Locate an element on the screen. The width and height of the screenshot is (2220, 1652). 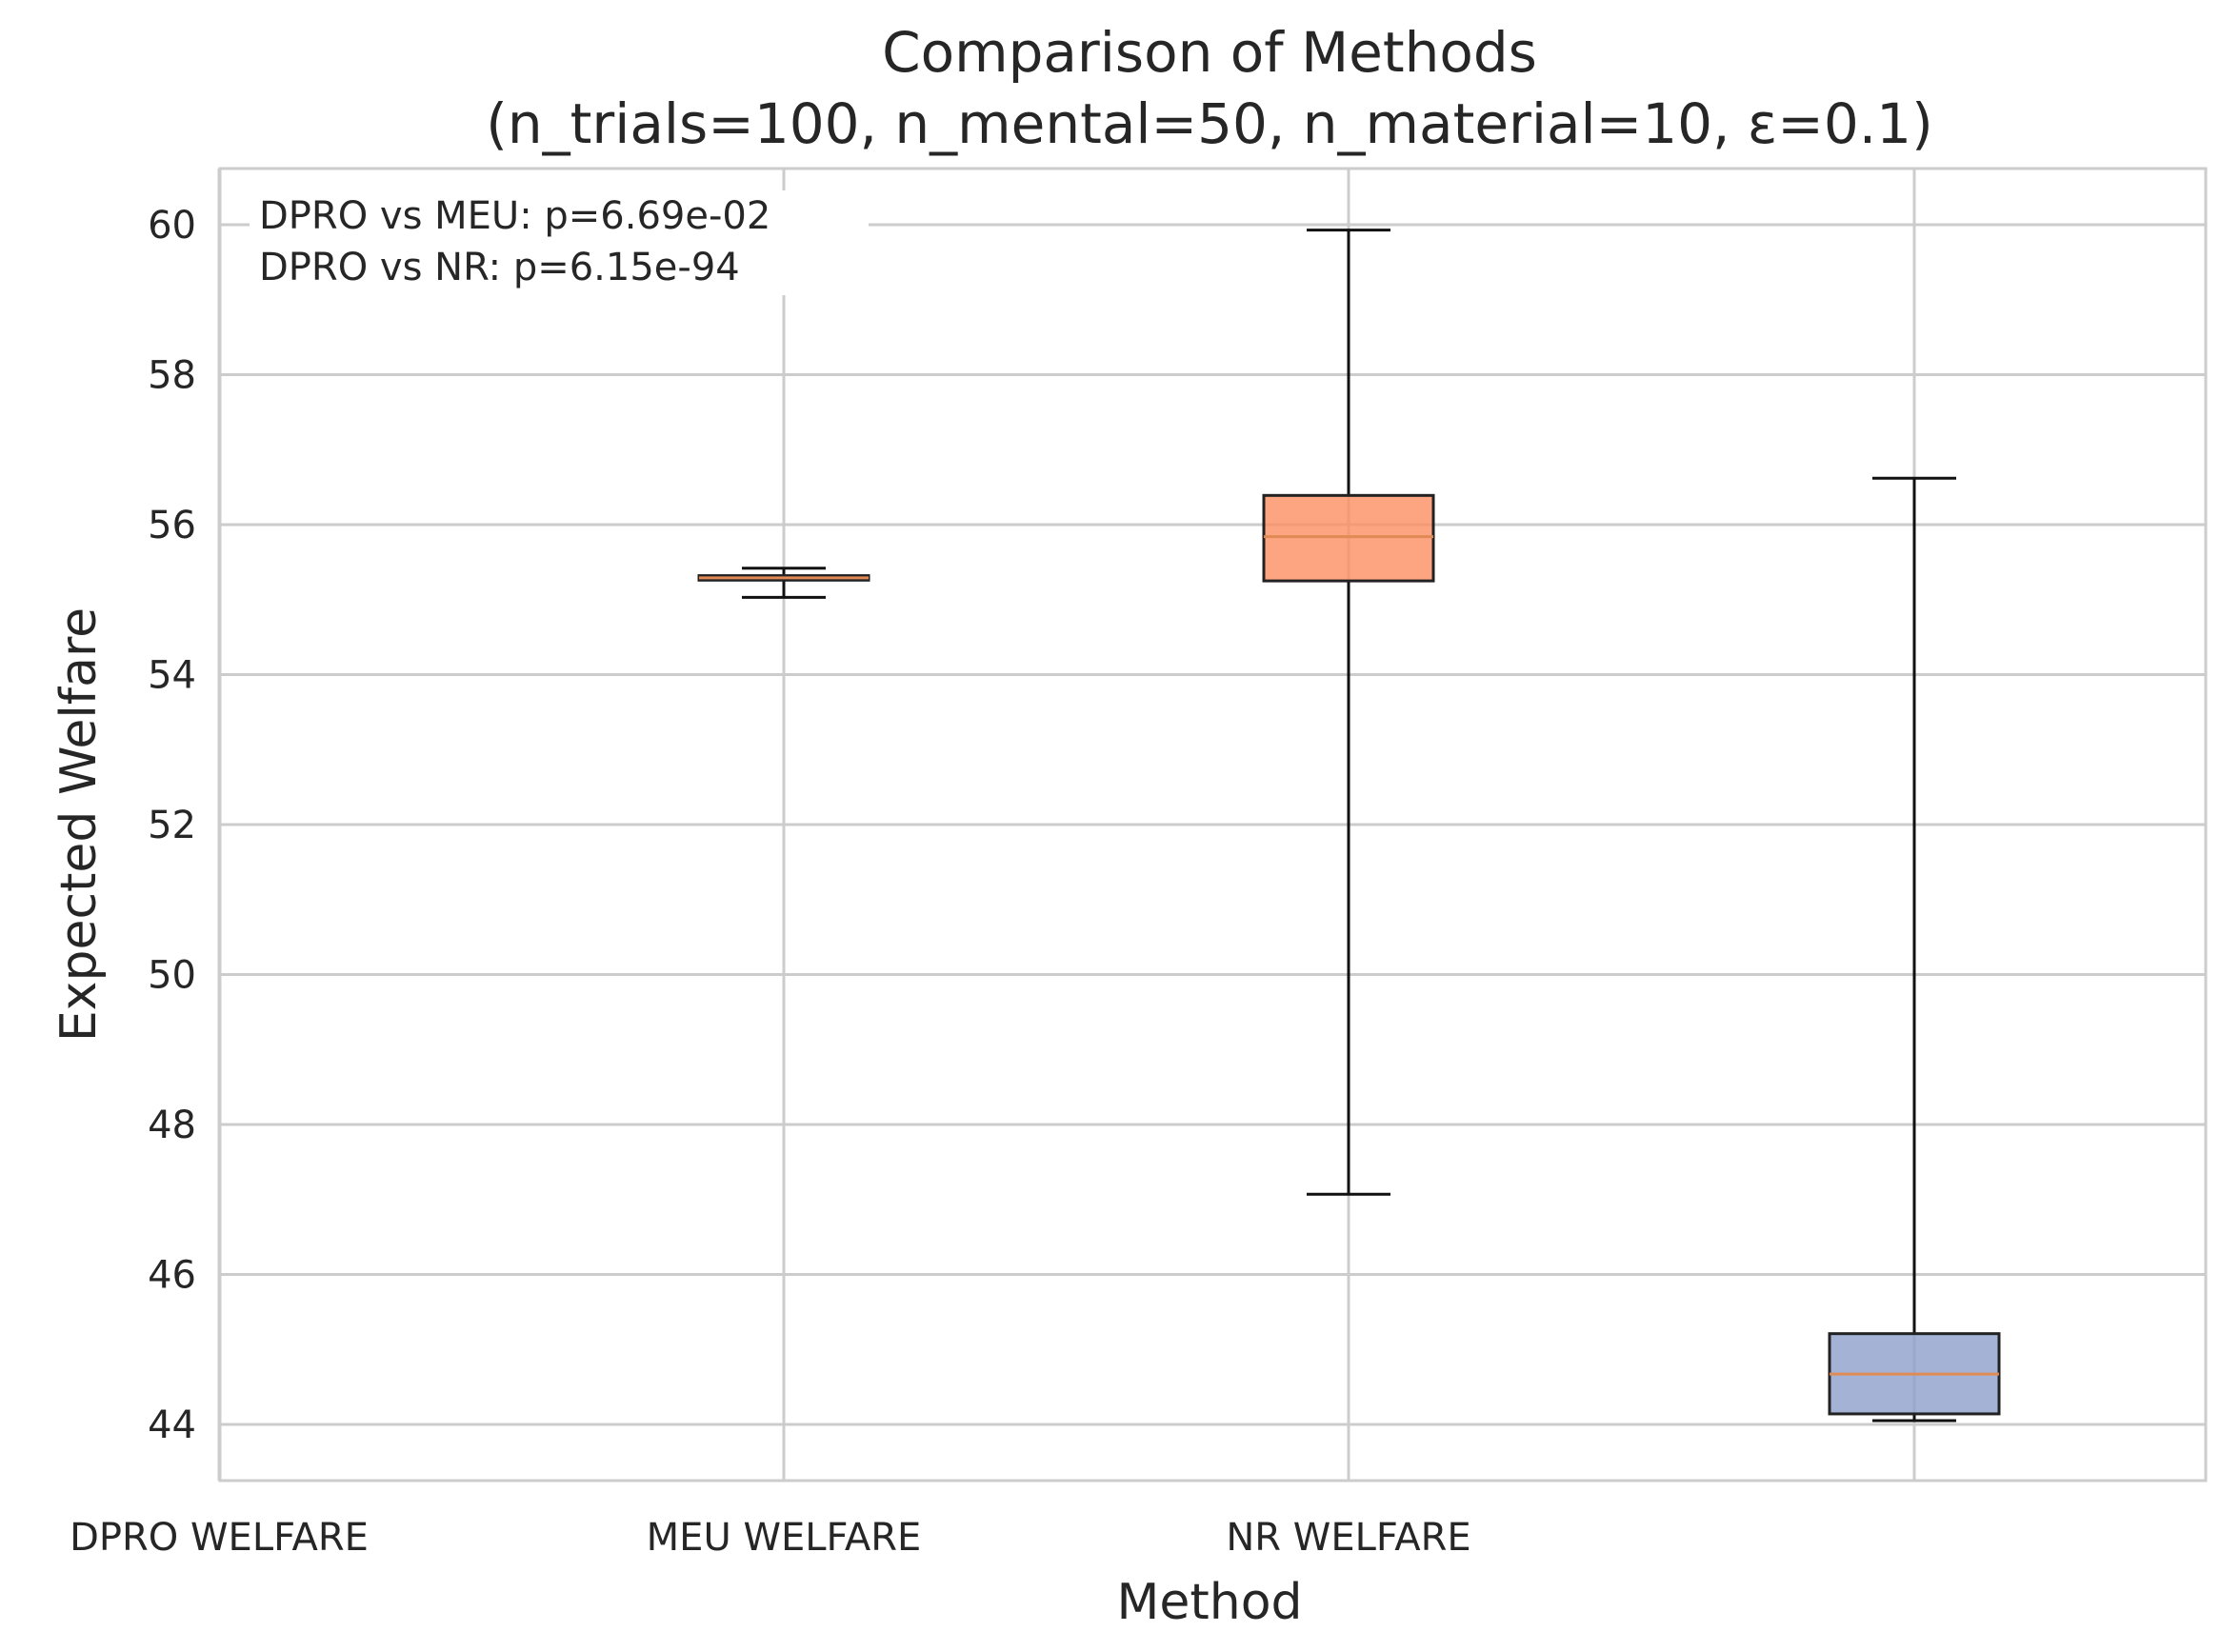
chart-title: Comparison of Methods is located at coordinates (1209, 53).